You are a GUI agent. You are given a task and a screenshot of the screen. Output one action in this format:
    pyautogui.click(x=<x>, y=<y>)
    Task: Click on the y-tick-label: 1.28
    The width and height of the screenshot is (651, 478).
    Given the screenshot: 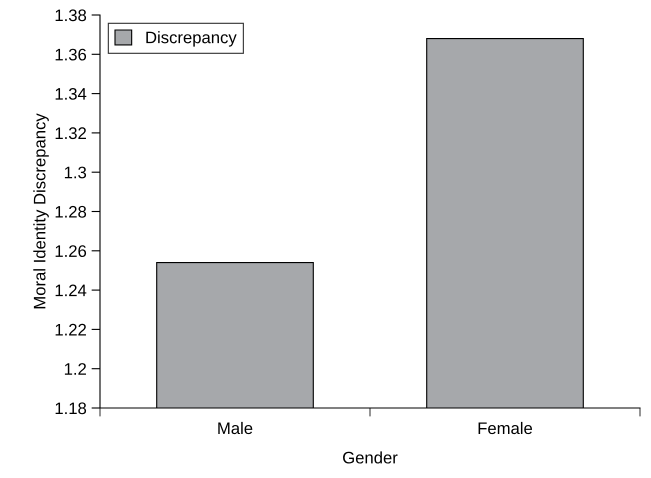 What is the action you would take?
    pyautogui.click(x=71, y=212)
    